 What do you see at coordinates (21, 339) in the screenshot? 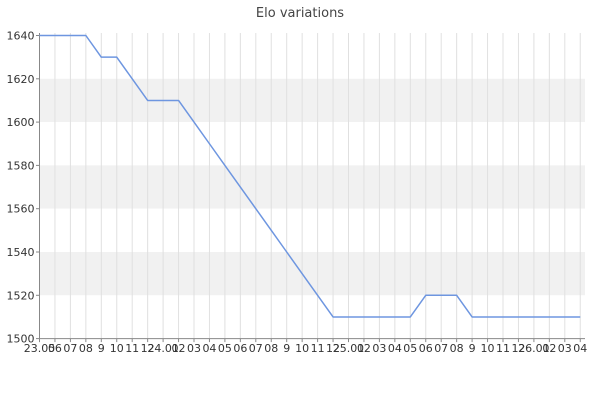
I see `y-tick-label: 1500` at bounding box center [21, 339].